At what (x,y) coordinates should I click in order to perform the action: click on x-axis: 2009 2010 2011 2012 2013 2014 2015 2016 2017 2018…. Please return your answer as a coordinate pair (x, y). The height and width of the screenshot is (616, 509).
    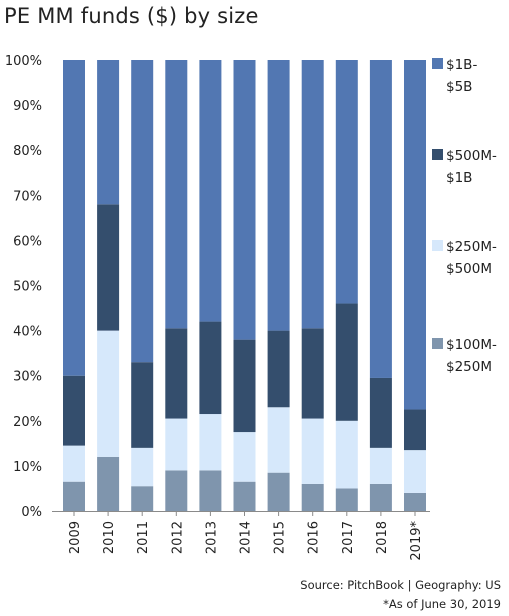
    Looking at the image, I should click on (241, 536).